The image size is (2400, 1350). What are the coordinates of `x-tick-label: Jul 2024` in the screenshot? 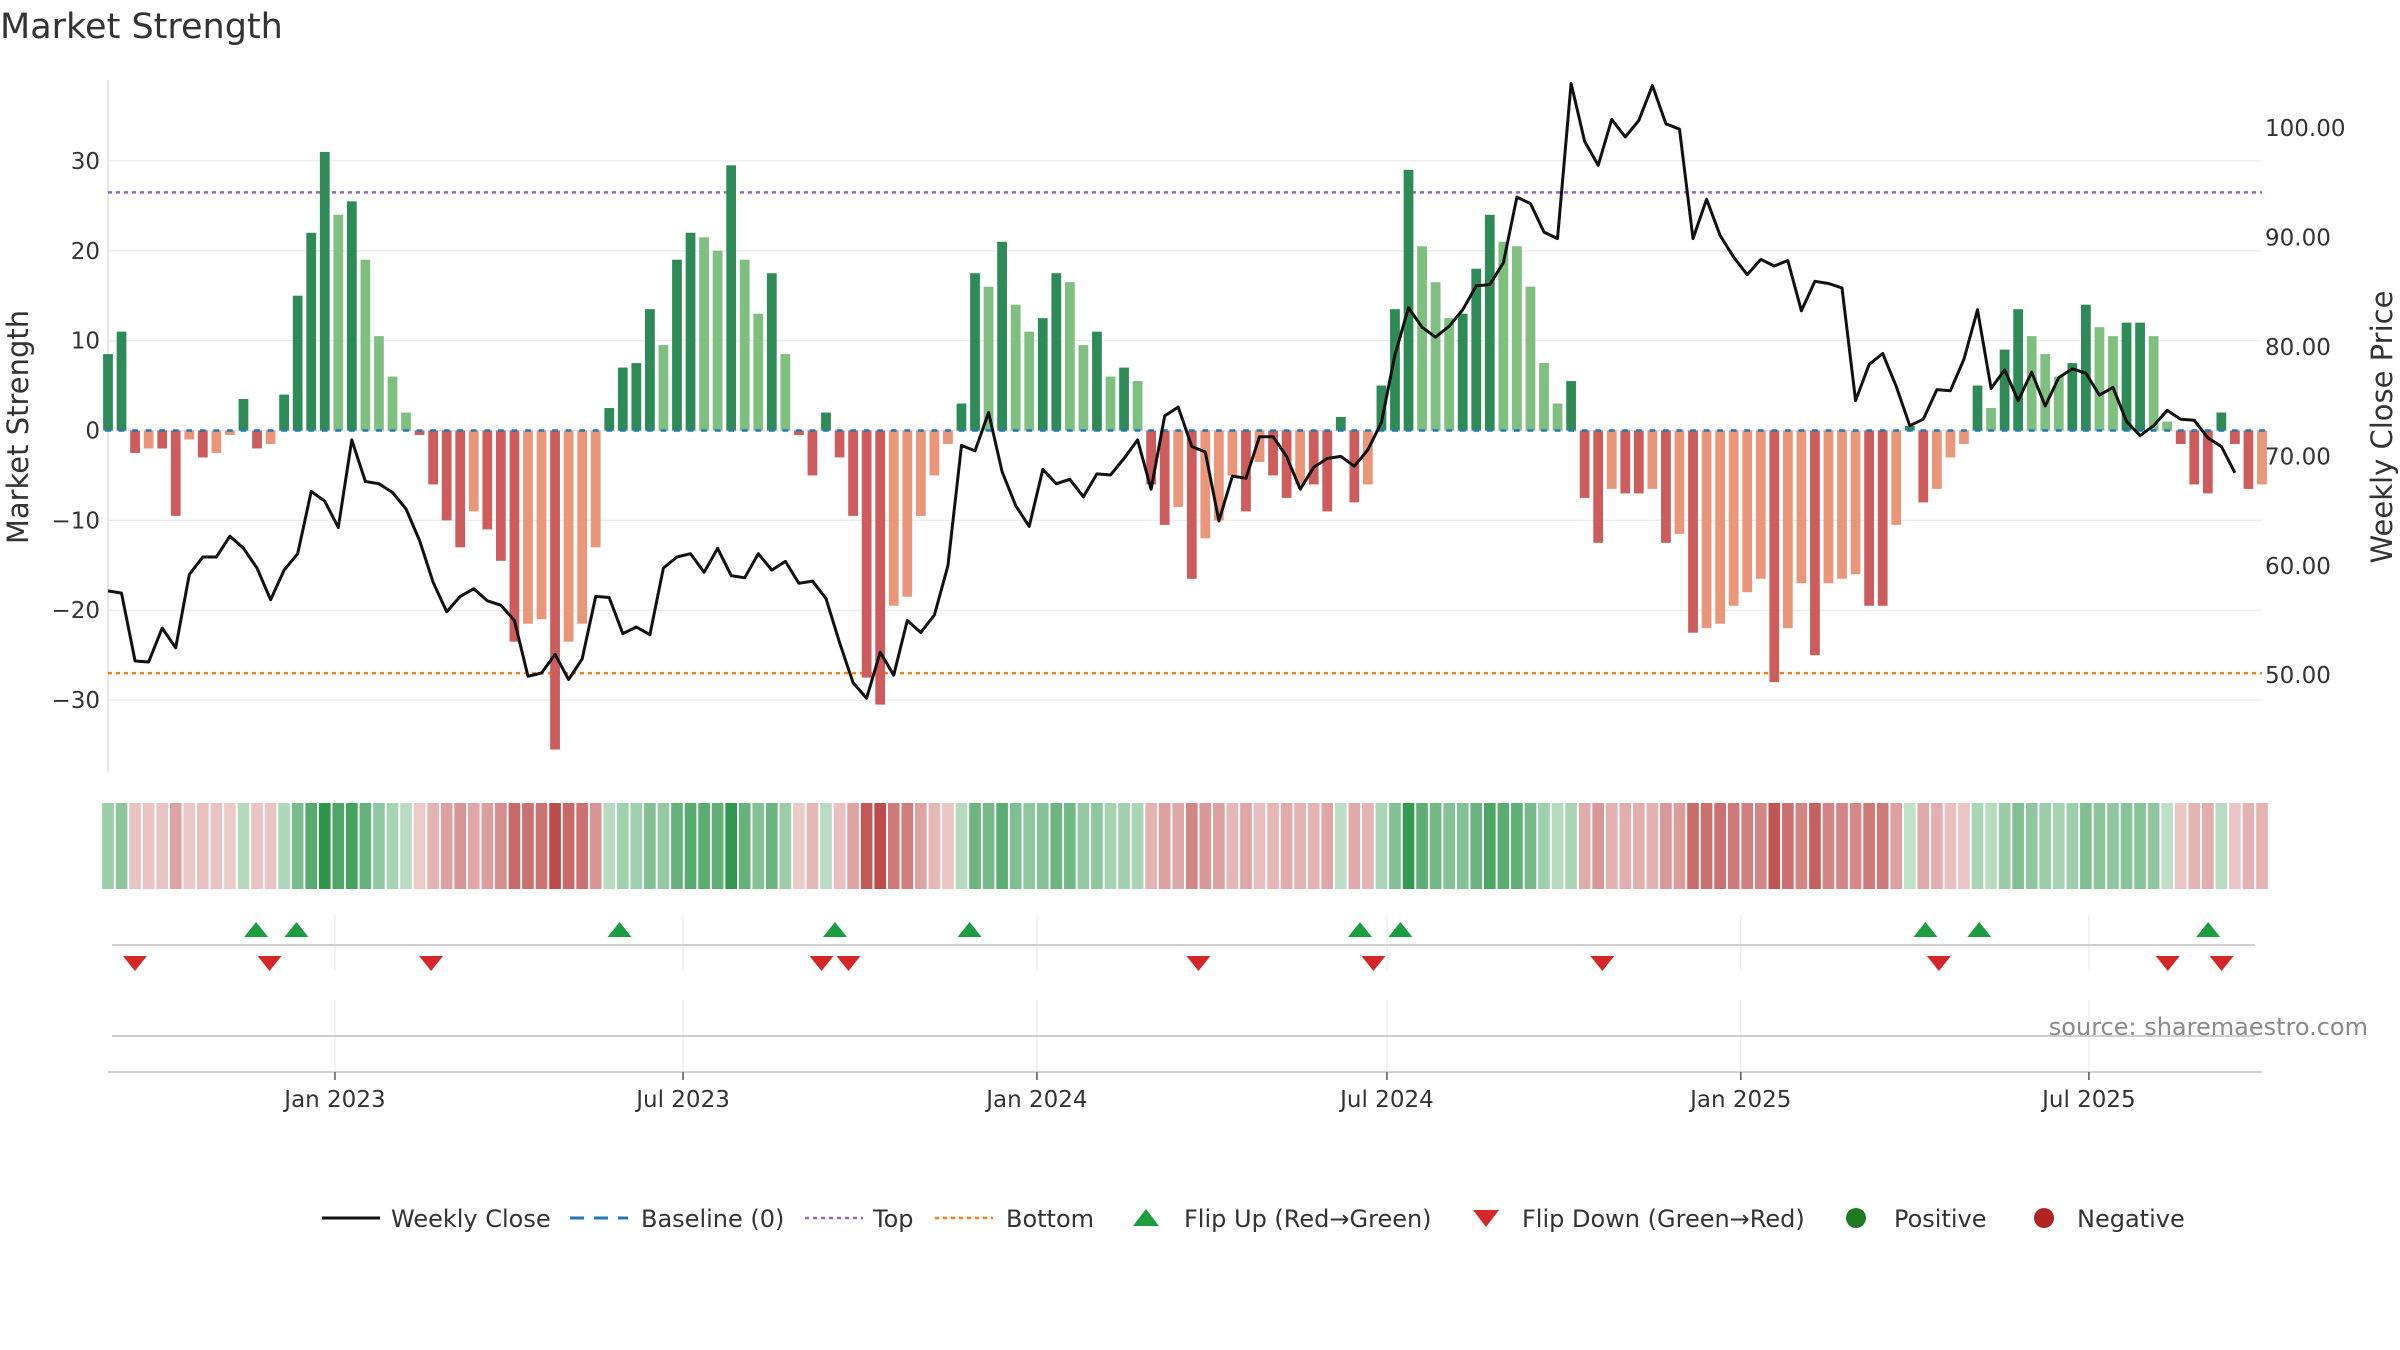 It's located at (1386, 1100).